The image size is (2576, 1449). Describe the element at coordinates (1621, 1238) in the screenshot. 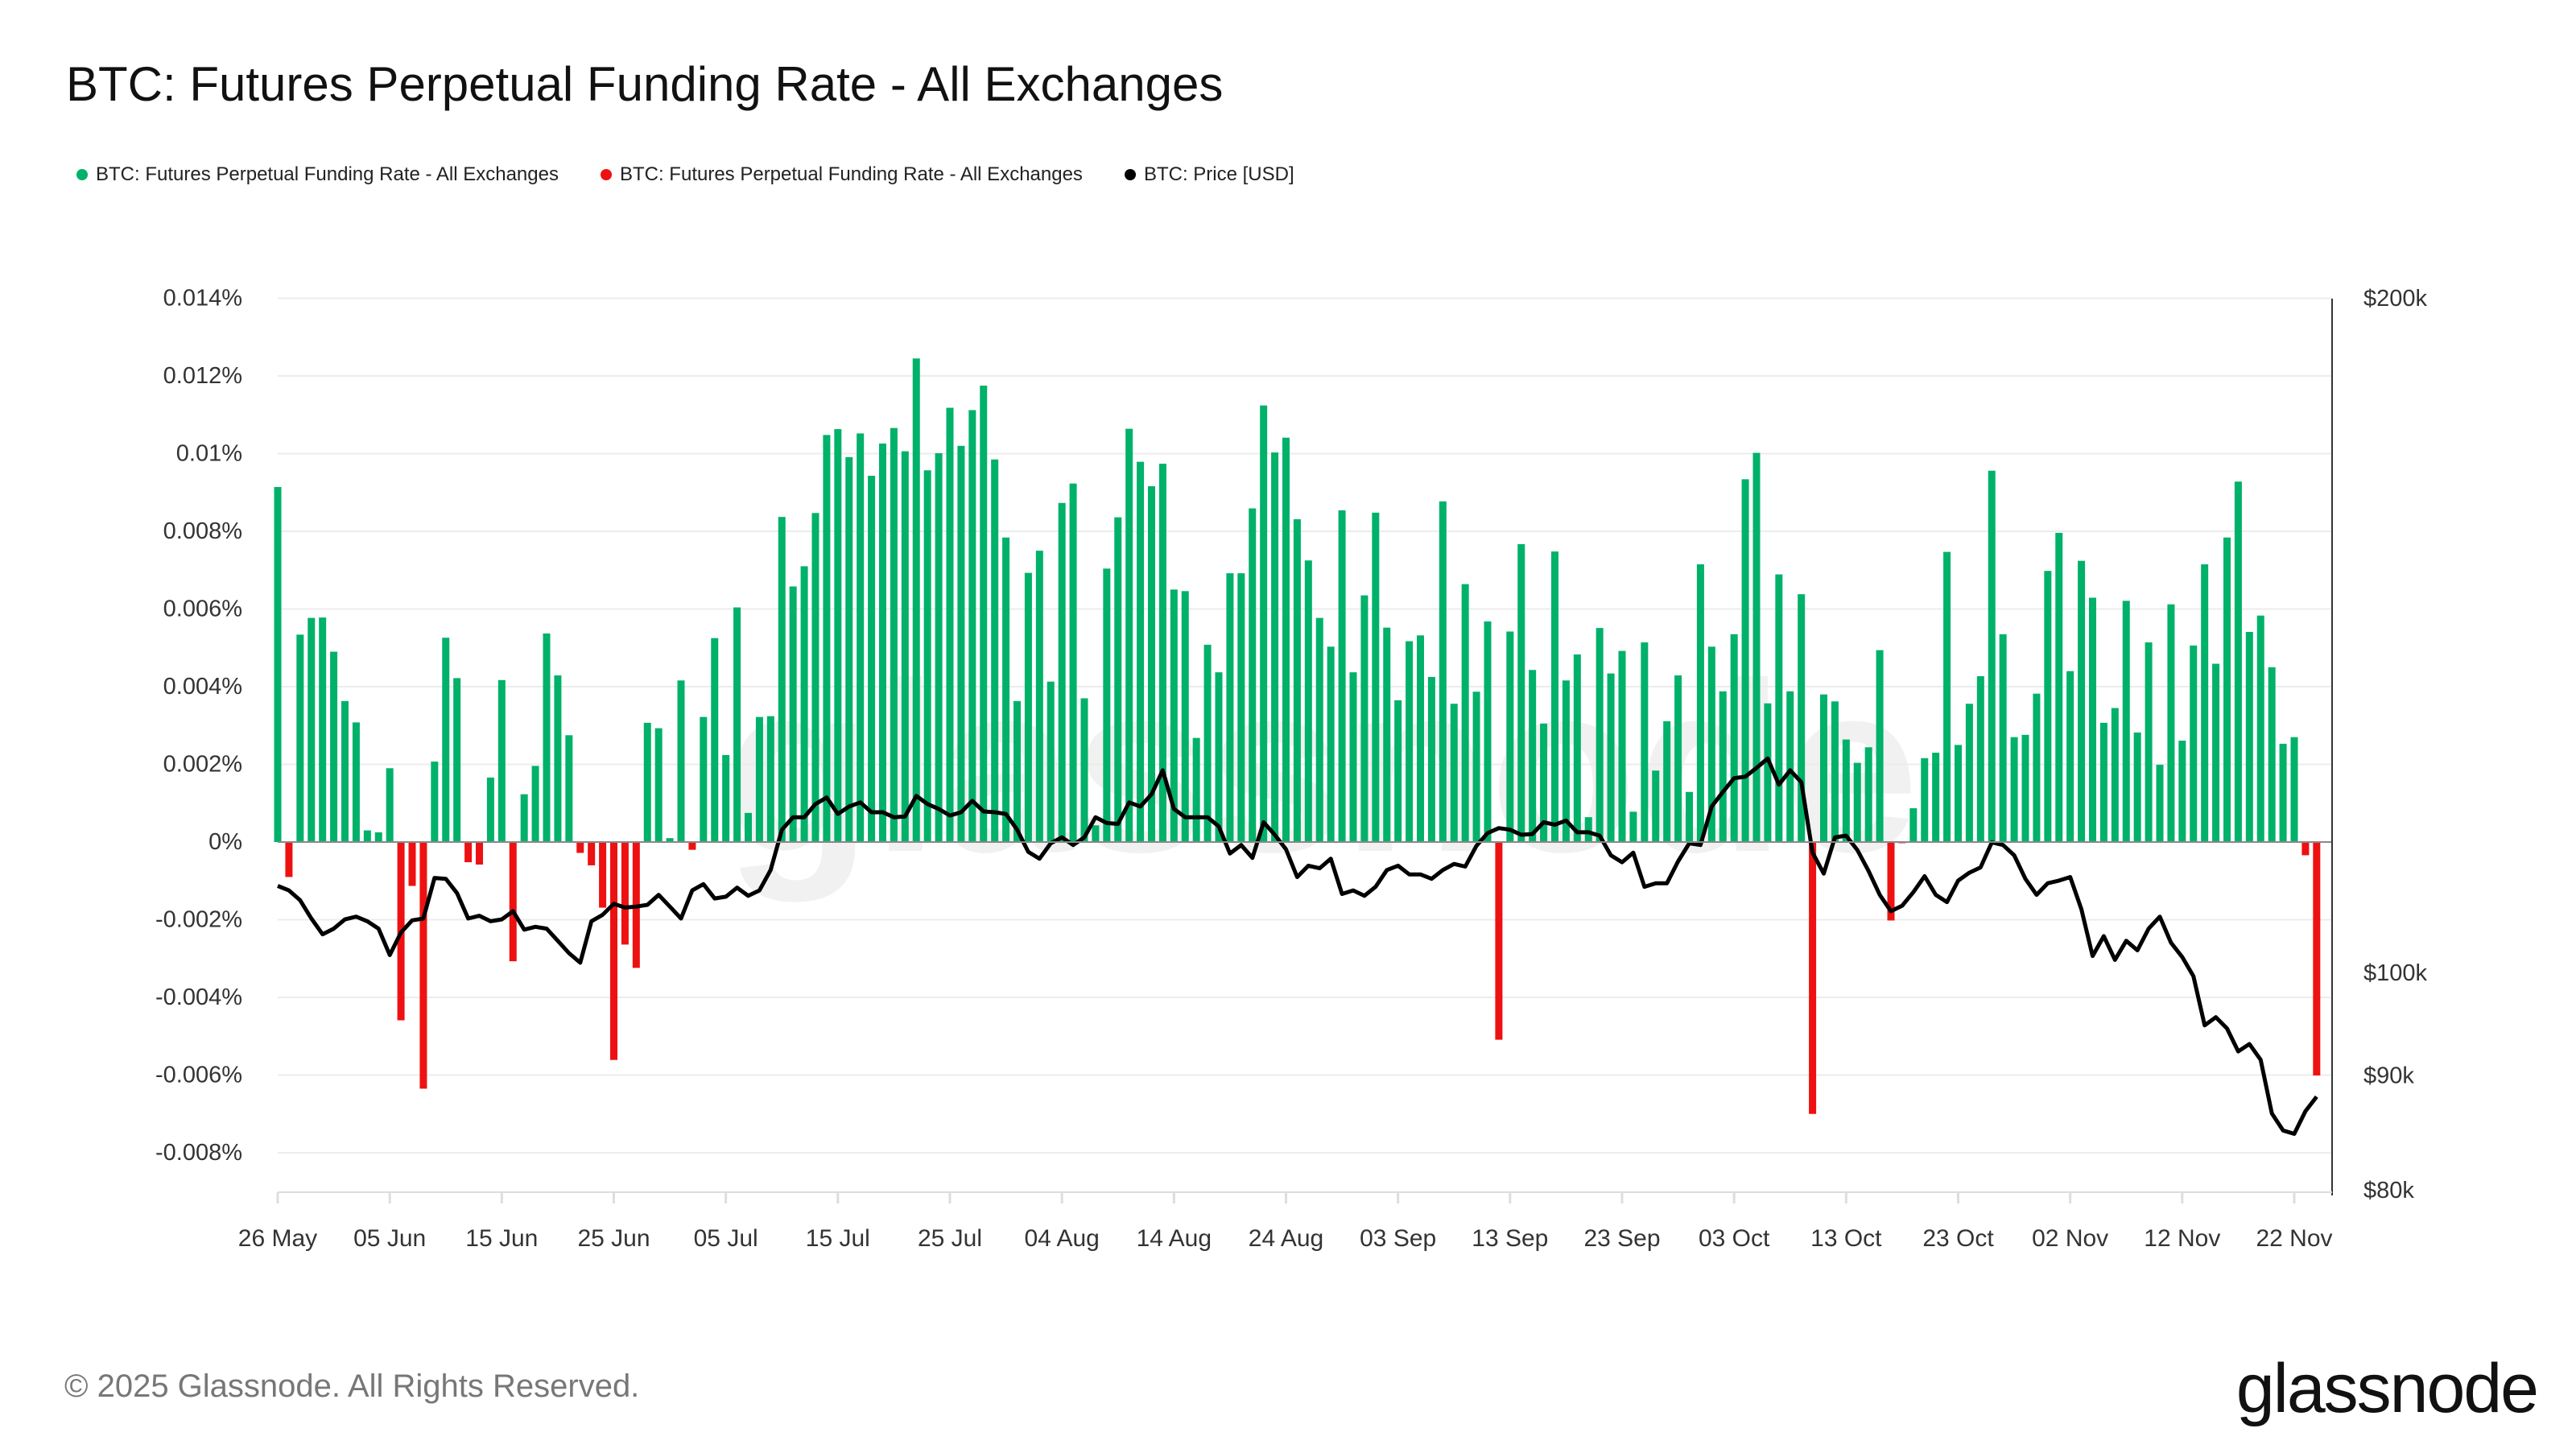

I see `x-tick-label: 23 Sep` at that location.